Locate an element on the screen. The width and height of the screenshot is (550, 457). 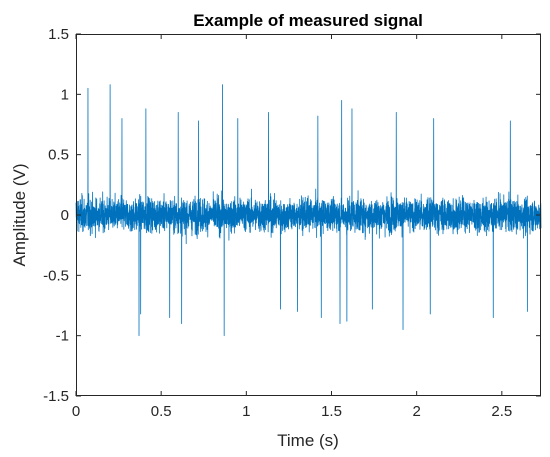
y-tick-label: 1.5 is located at coordinates (58, 34).